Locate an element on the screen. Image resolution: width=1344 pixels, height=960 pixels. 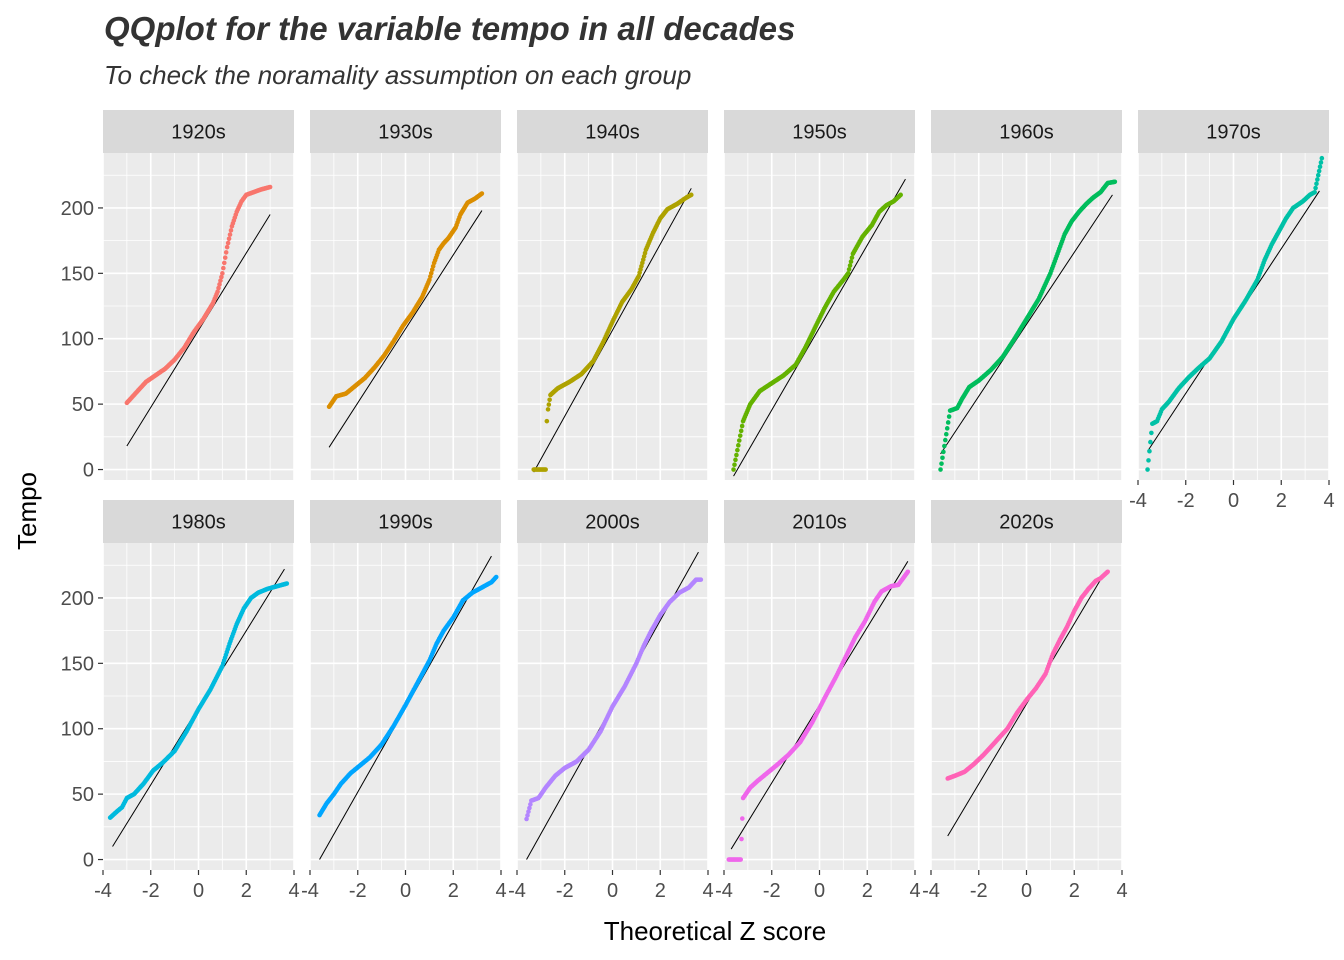
facet-1920s: 1920s 0 50 100 150 200 is located at coordinates (178, 296).